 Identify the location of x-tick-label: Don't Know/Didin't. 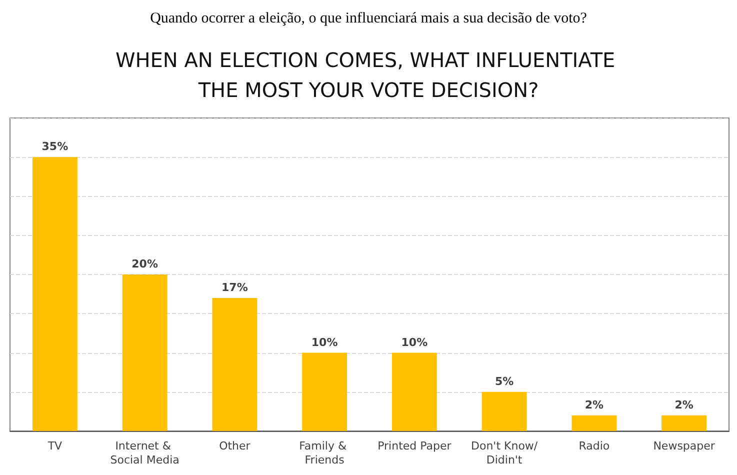
(504, 453).